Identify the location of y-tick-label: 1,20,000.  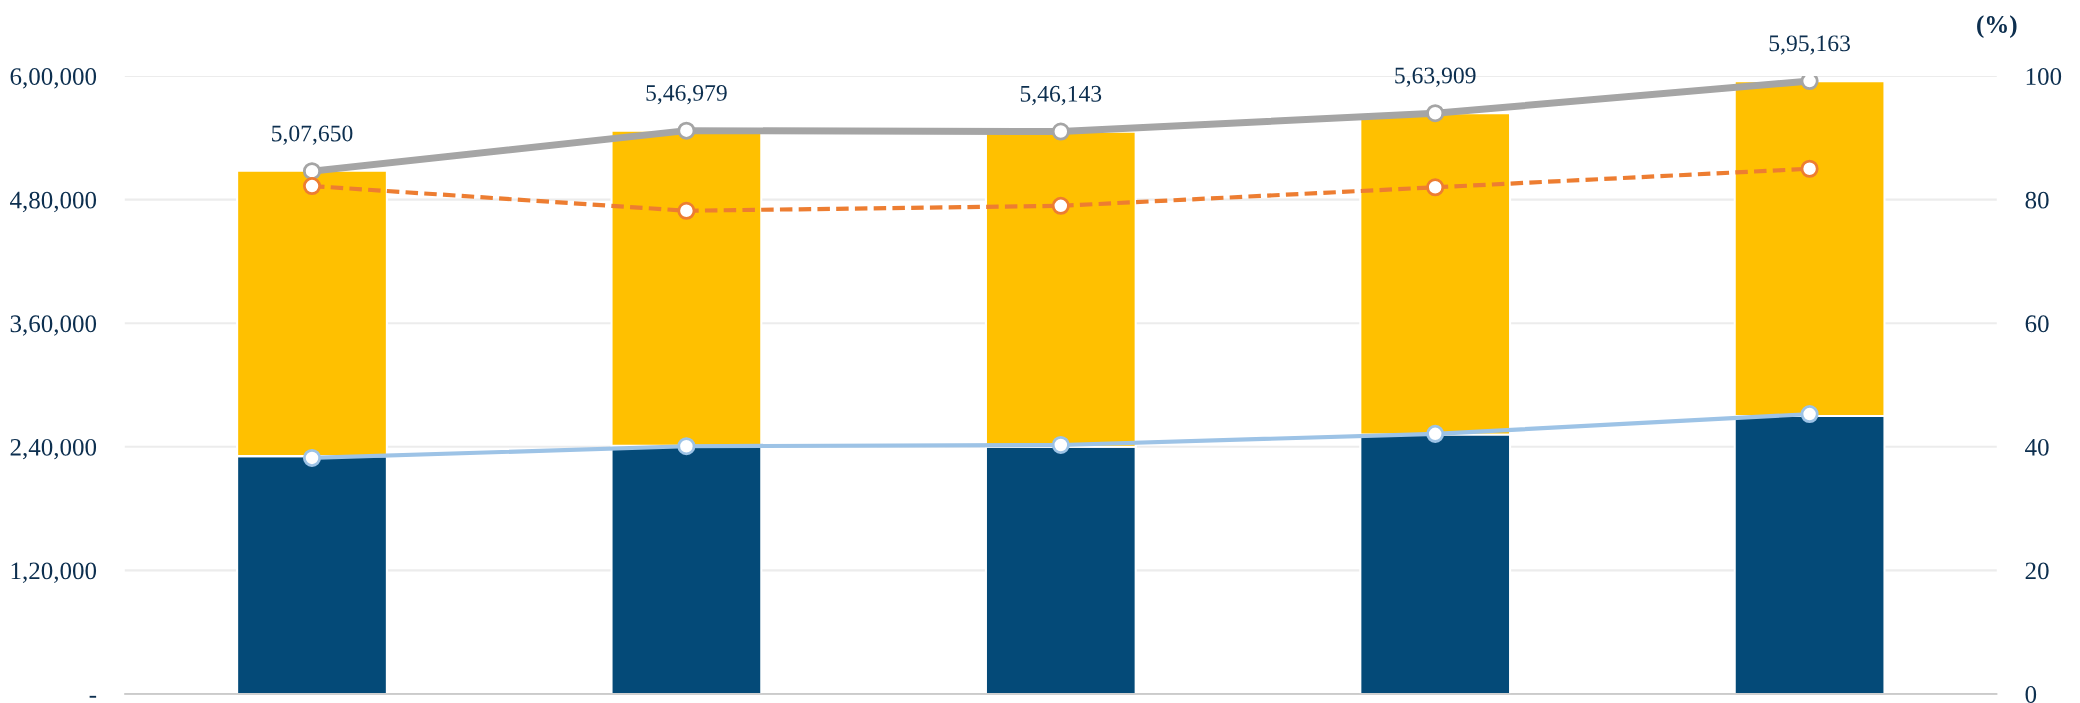
(54, 572).